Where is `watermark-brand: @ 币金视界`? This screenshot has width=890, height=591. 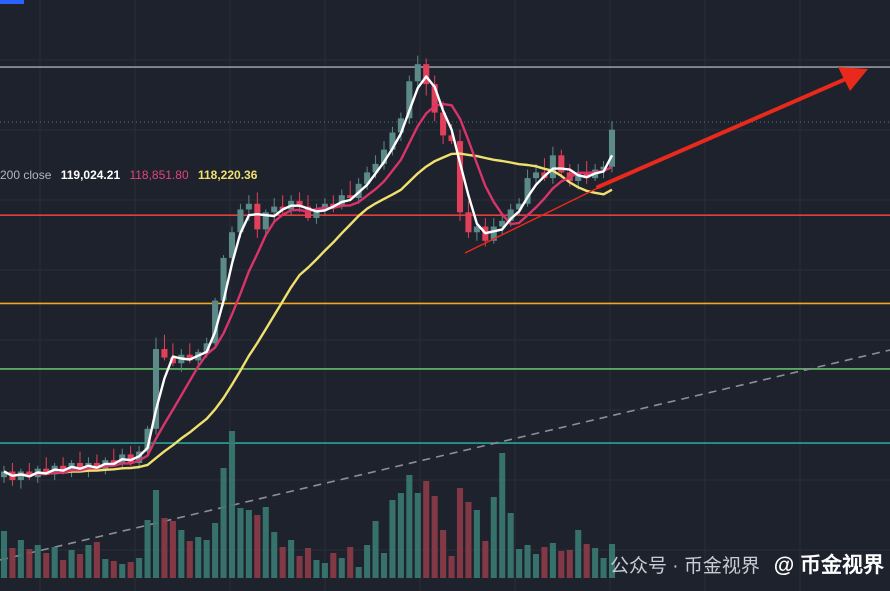 watermark-brand: @ 币金视界 is located at coordinates (828, 565).